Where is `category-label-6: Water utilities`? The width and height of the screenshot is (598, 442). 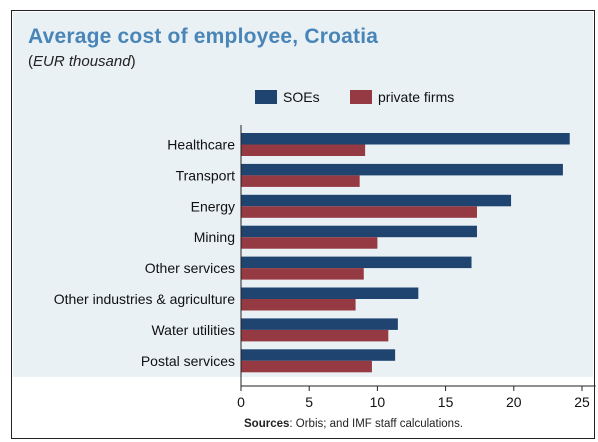 category-label-6: Water utilities is located at coordinates (193, 330).